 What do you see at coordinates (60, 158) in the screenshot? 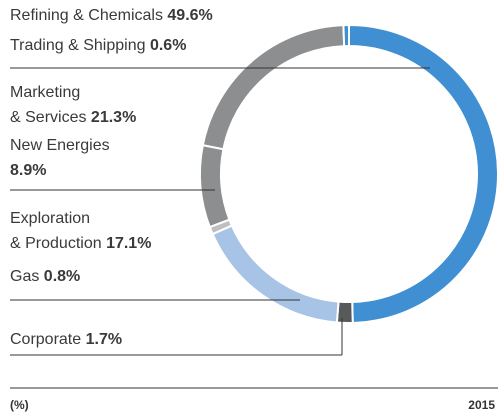
I see `segment-label: New Energies 8.9%` at bounding box center [60, 158].